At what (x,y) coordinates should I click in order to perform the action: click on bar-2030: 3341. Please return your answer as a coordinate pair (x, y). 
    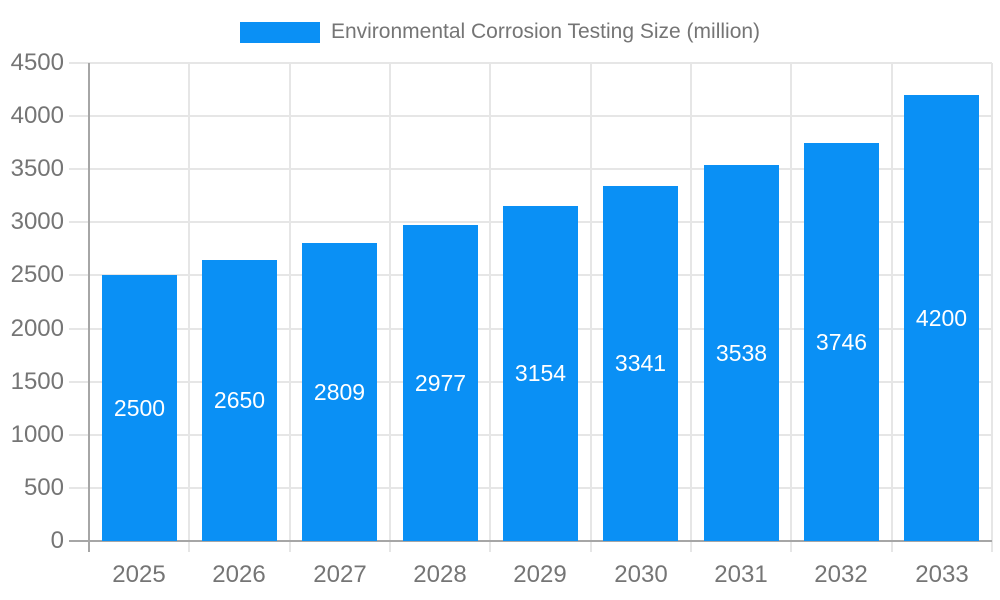
    Looking at the image, I should click on (640, 363).